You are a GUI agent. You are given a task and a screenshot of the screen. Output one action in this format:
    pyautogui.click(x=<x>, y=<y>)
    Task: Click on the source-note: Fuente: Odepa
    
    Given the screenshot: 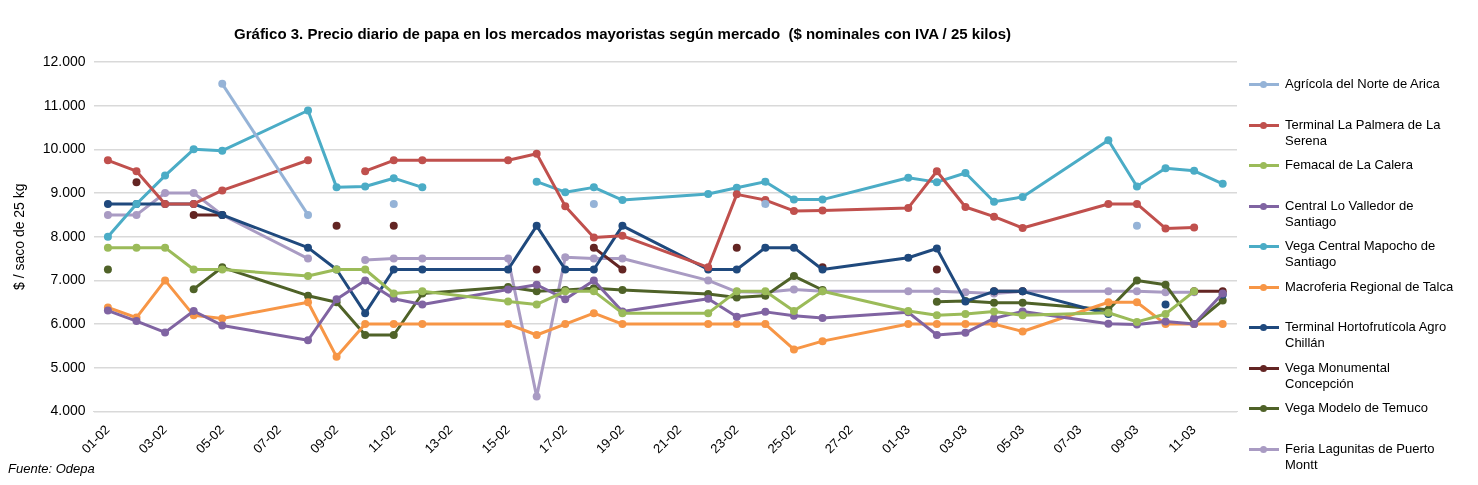 What is the action you would take?
    pyautogui.click(x=51, y=468)
    